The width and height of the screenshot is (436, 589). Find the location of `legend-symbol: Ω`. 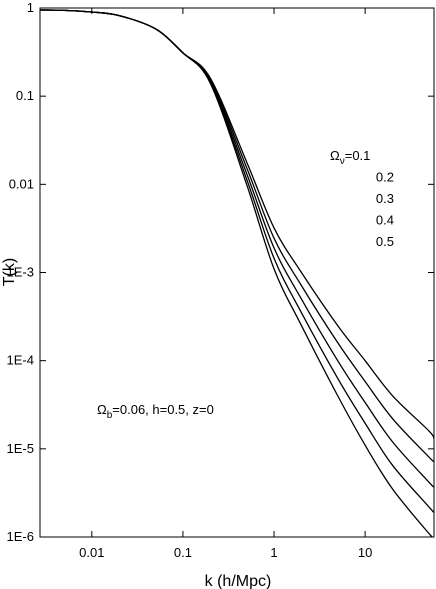

legend-symbol: Ω is located at coordinates (335, 155).